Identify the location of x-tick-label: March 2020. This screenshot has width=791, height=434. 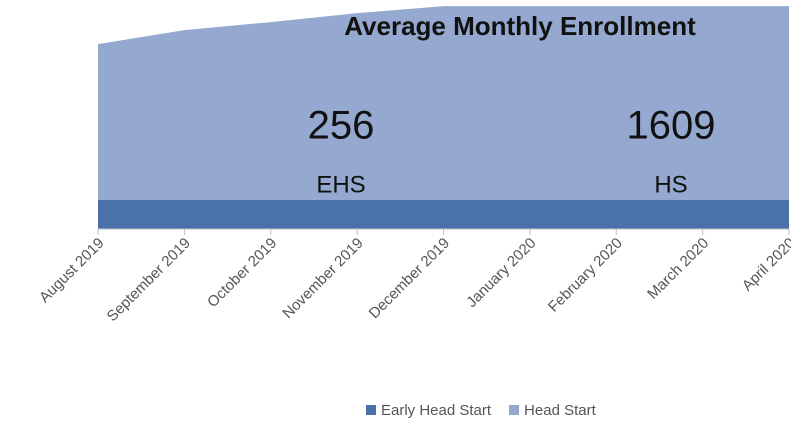
(678, 269).